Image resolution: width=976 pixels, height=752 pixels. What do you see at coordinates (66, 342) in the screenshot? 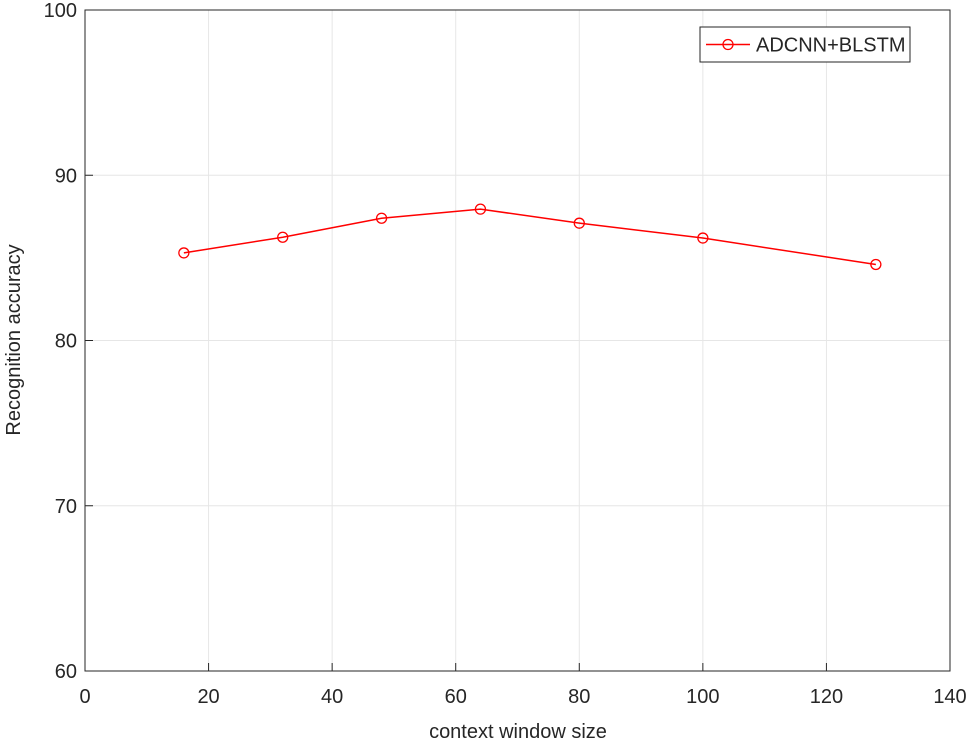
I see `y-tick-label: 80` at bounding box center [66, 342].